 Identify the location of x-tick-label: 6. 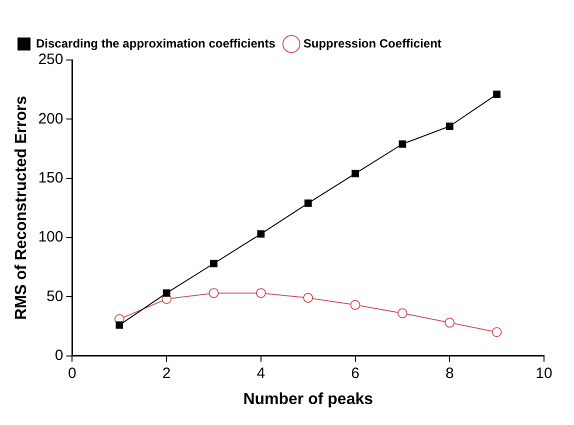
(355, 373).